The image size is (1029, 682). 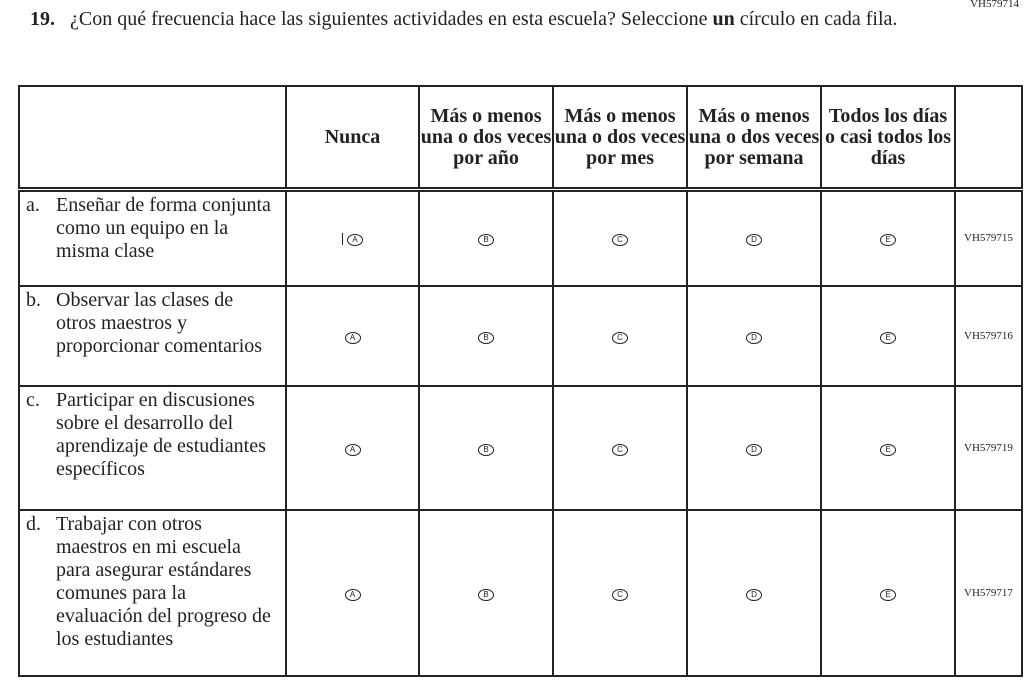 What do you see at coordinates (988, 237) in the screenshot?
I see `row-code: VH579715` at bounding box center [988, 237].